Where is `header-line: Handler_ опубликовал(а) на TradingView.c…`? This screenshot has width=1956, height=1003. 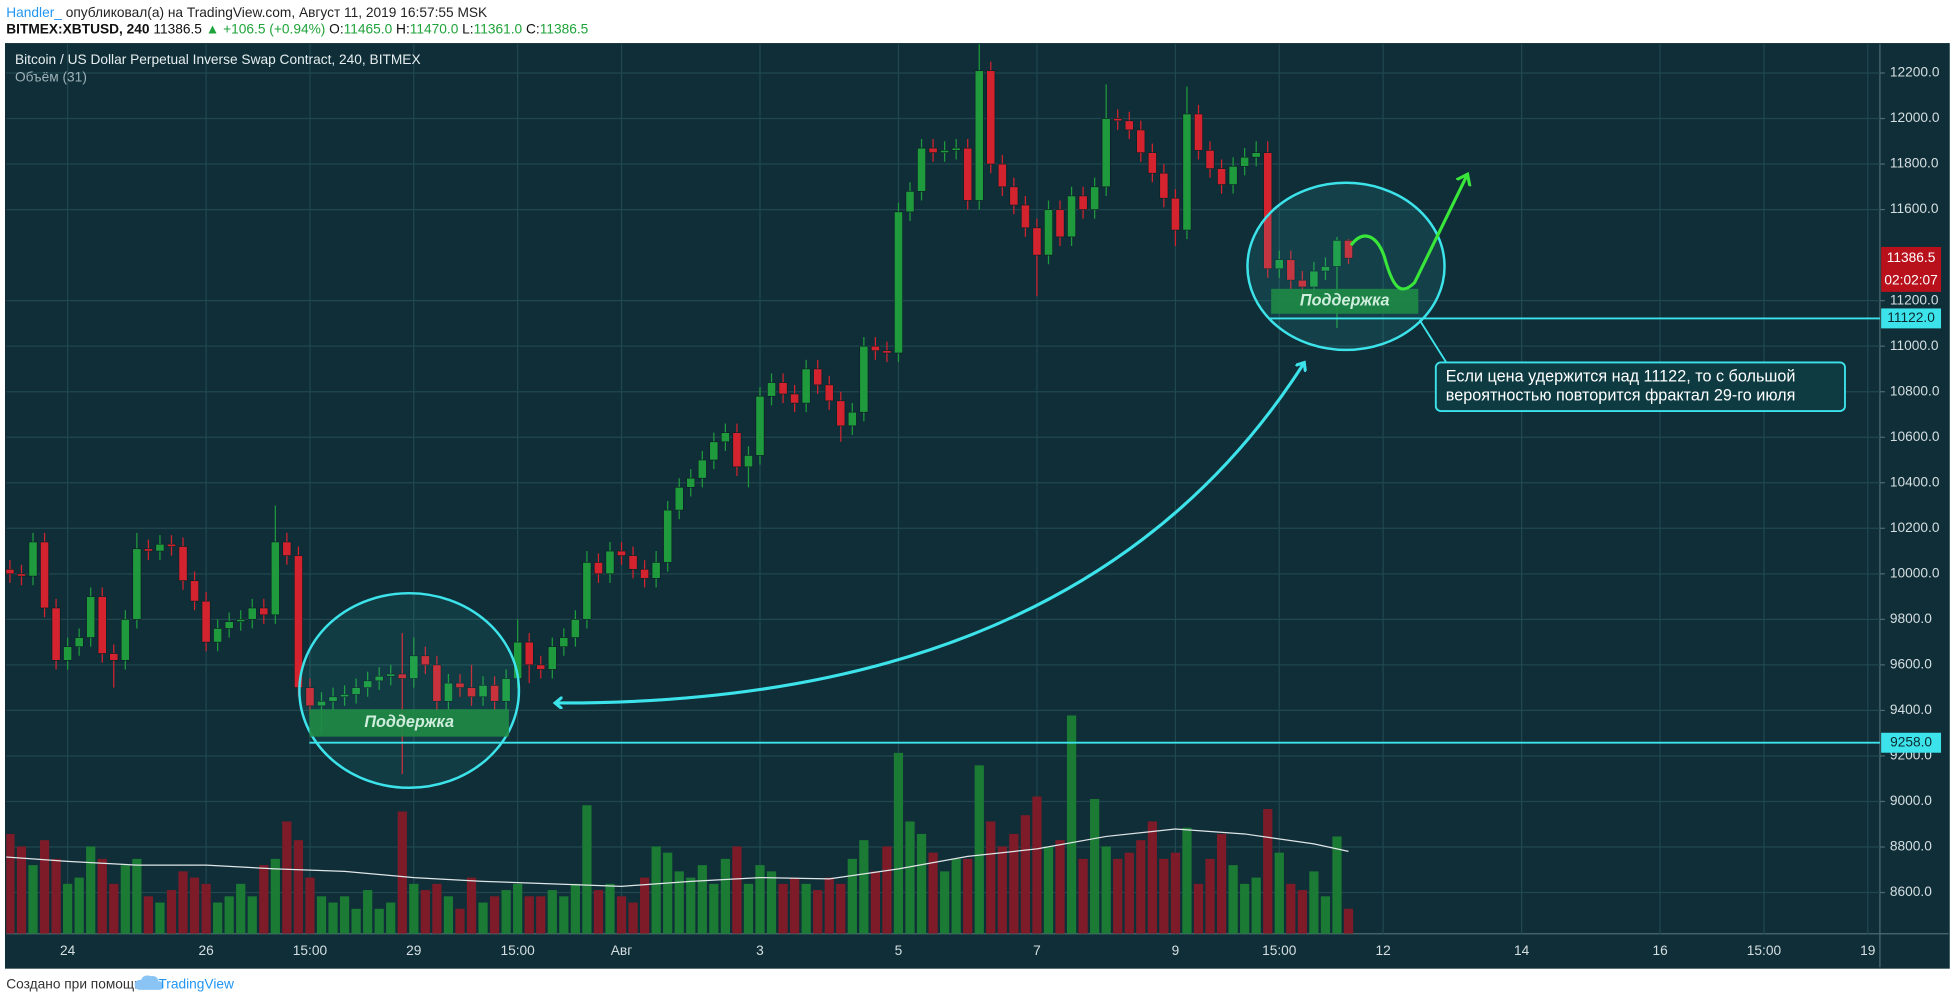
header-line: Handler_ опубликовал(а) на TradingView.c… is located at coordinates (246, 12).